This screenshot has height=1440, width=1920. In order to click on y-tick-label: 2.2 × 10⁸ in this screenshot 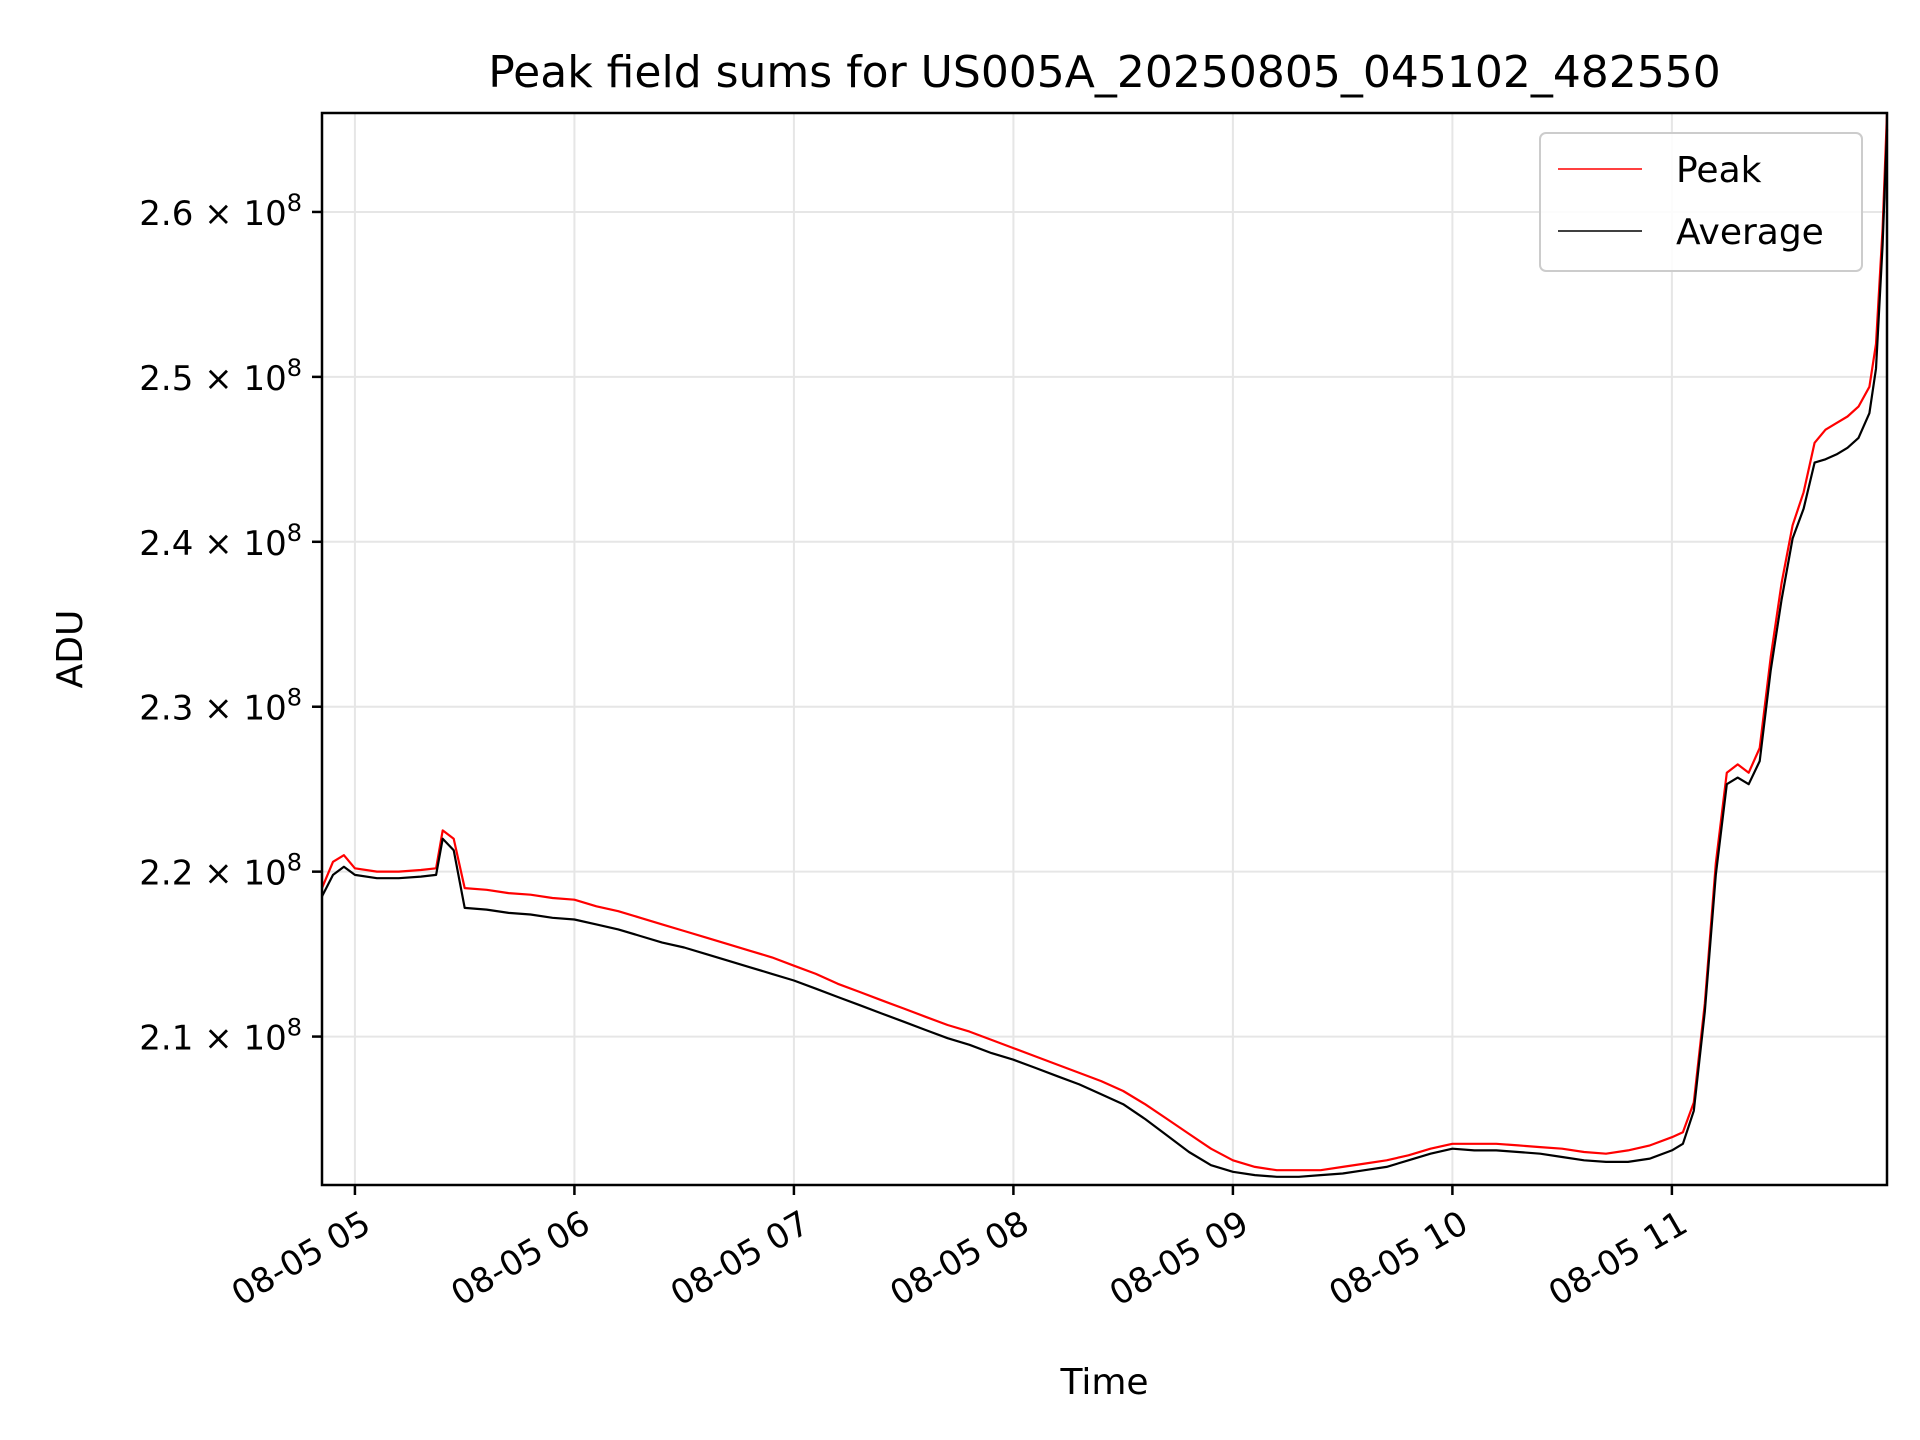, I will do `click(220, 871)`.